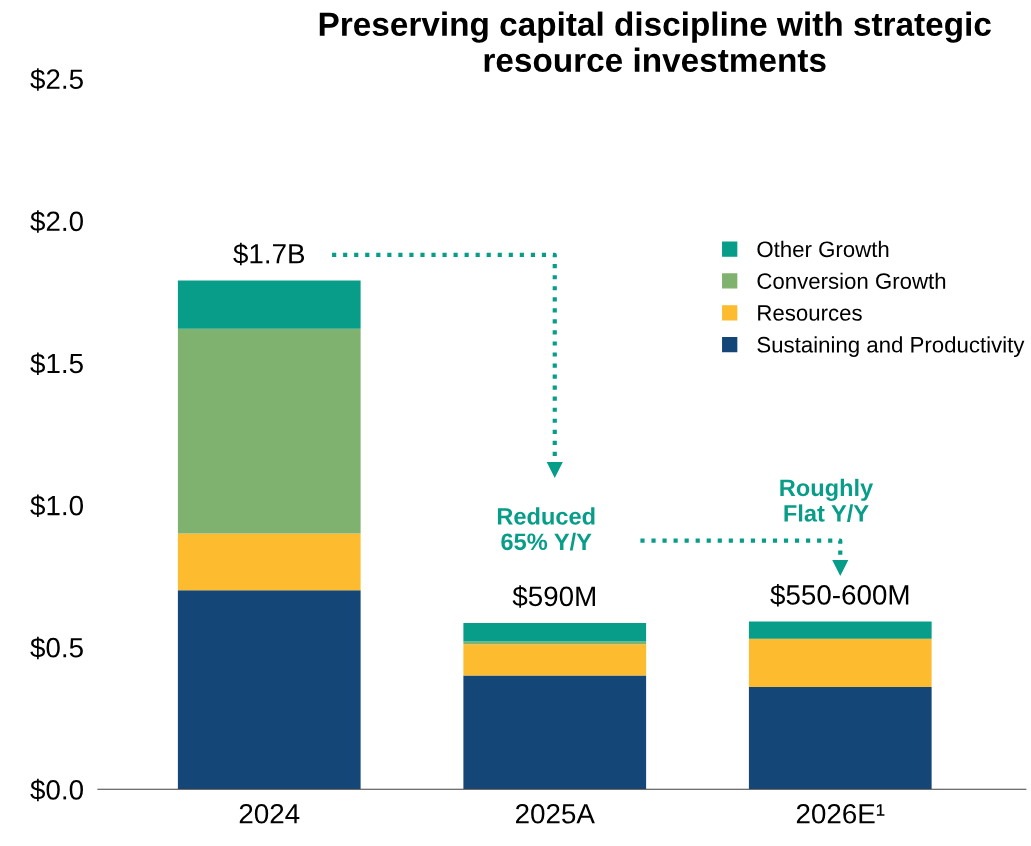 Image resolution: width=1031 pixels, height=846 pixels. I want to click on annotation: $550-600M, so click(839, 595).